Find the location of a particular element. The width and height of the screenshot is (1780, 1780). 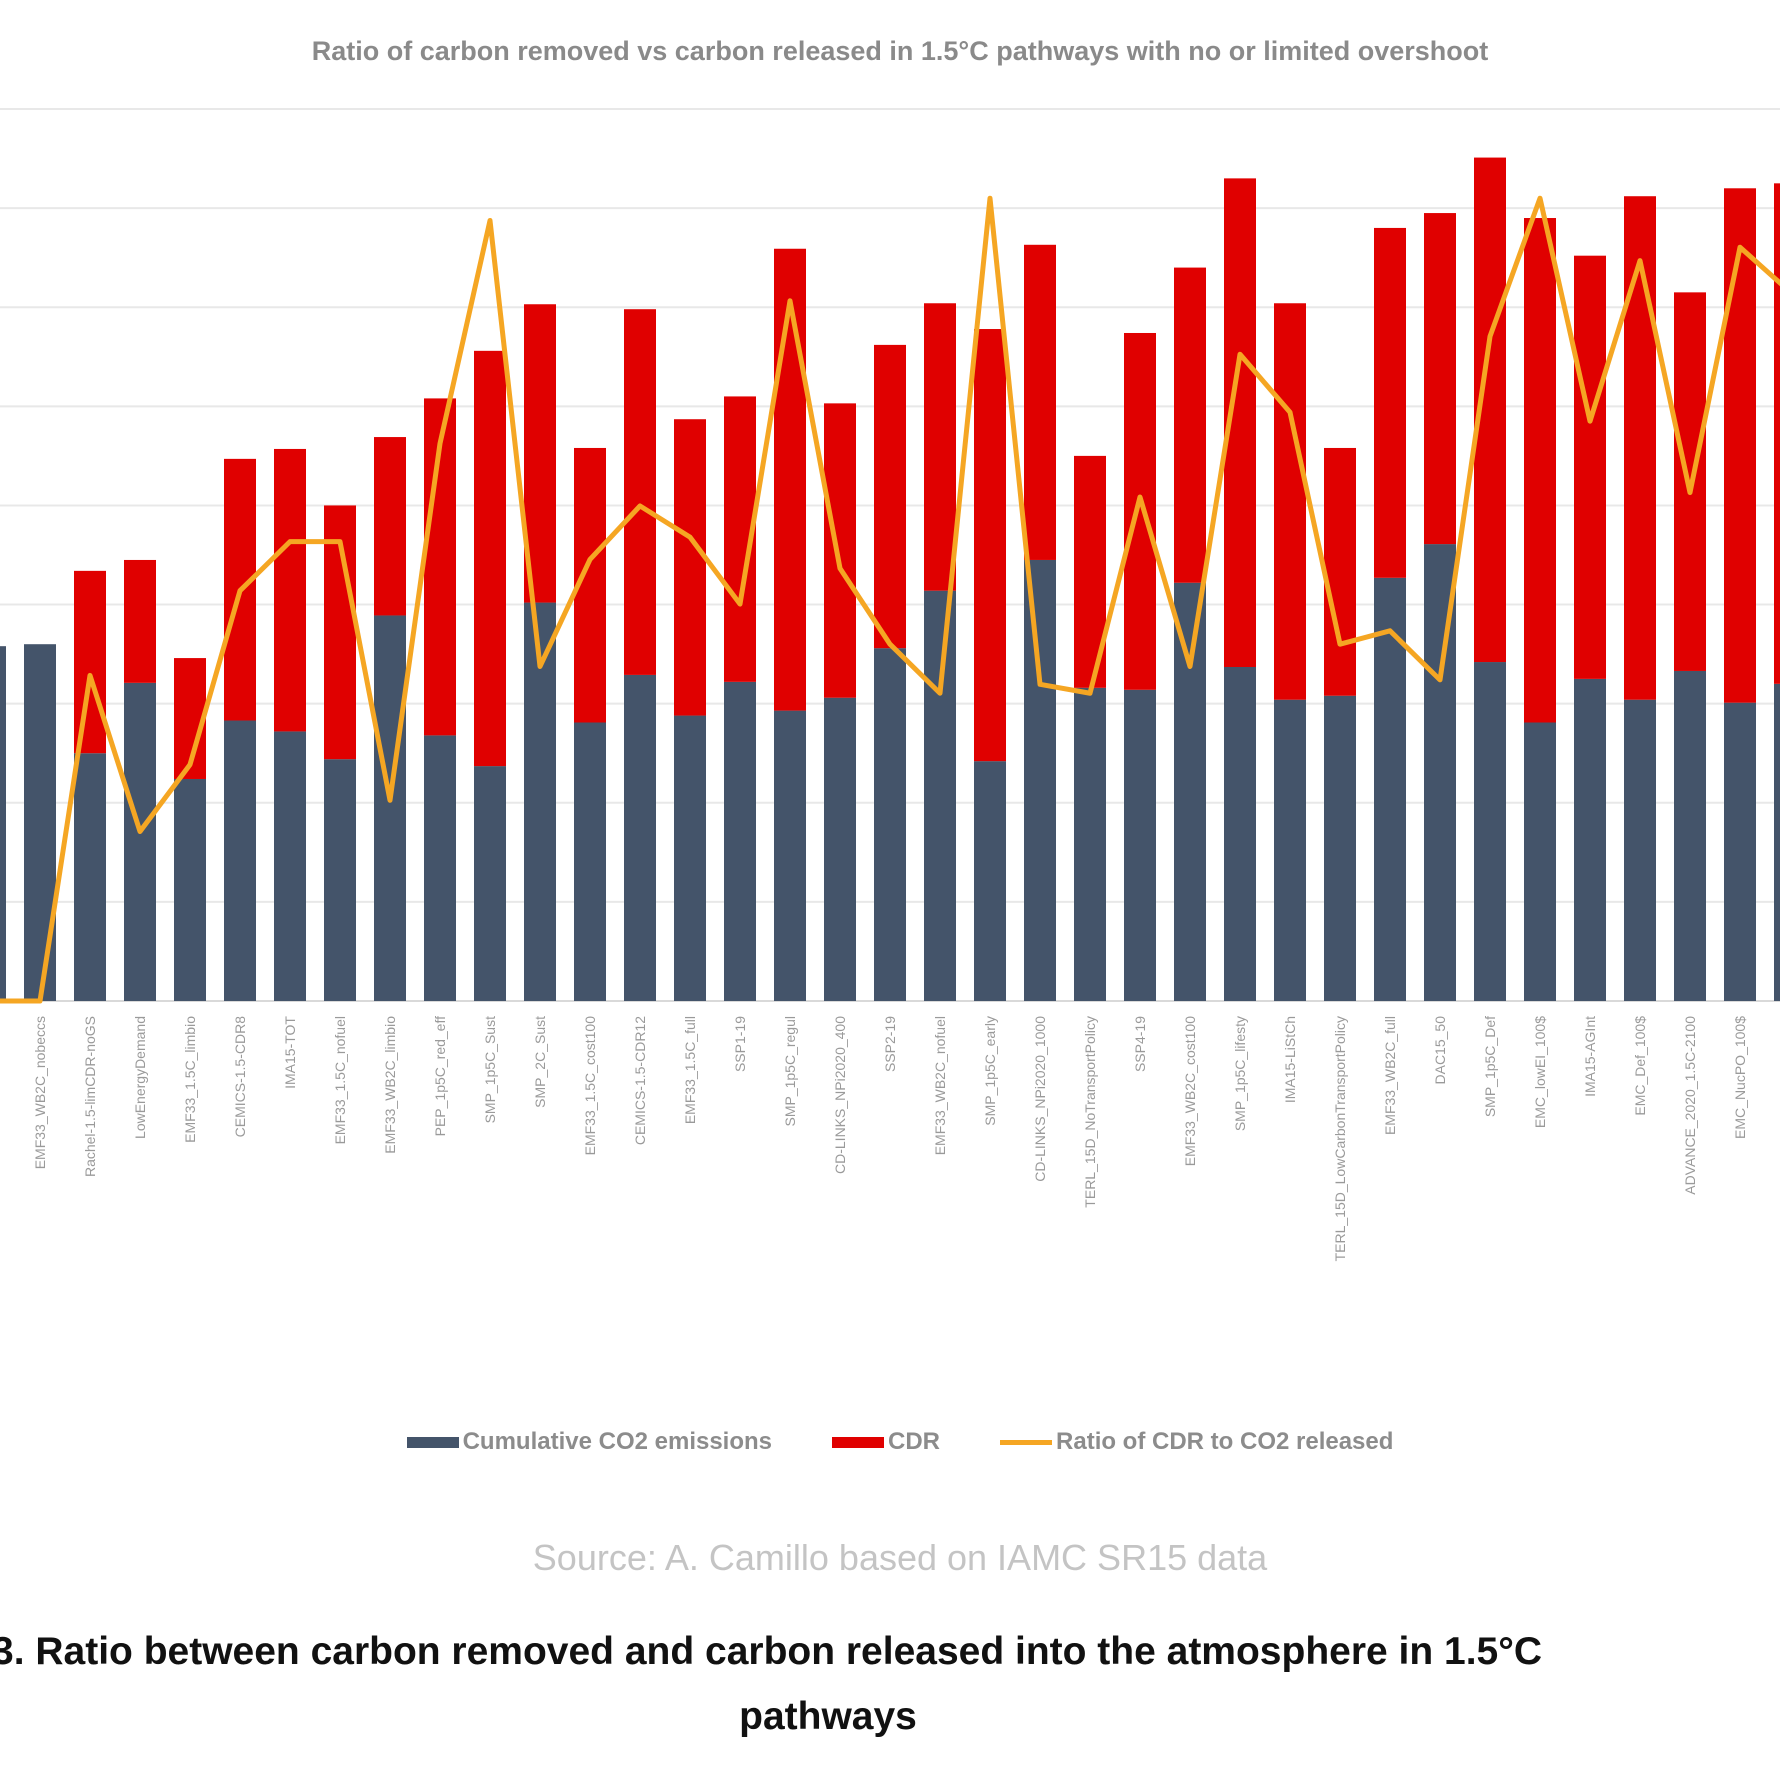

x-tick-label: SMP_1p5C_early is located at coordinates (990, 1071).